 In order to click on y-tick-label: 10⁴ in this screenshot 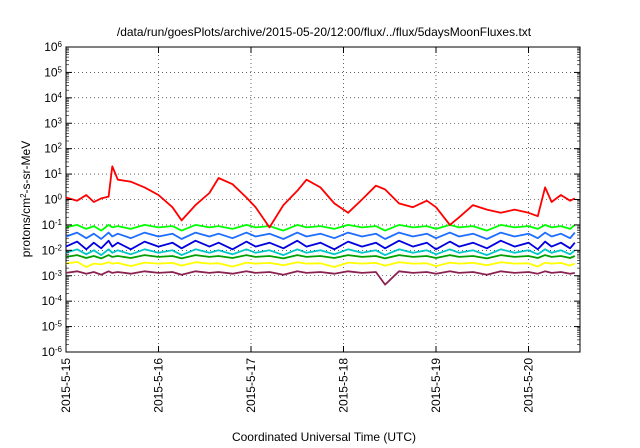, I will do `click(53, 97)`.